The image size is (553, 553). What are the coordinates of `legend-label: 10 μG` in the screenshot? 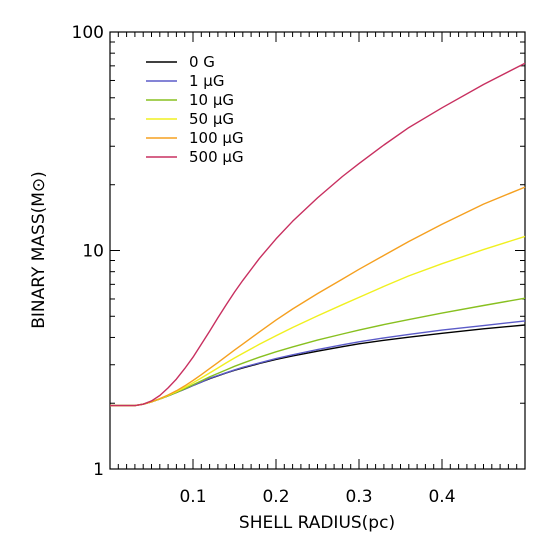 It's located at (211, 100).